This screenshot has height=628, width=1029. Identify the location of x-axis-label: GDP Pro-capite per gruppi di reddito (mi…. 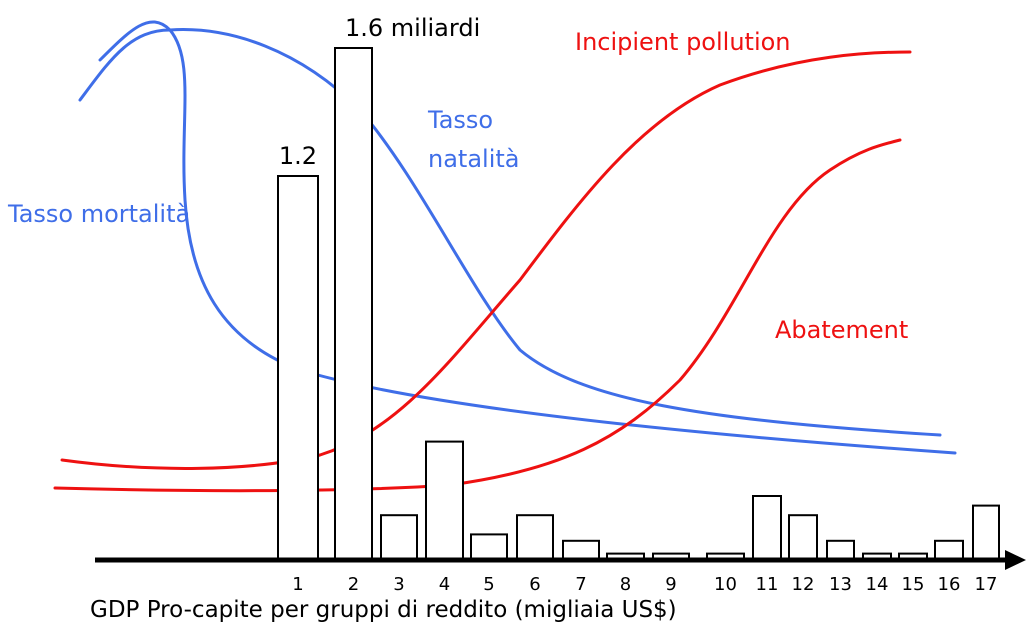
(383, 610).